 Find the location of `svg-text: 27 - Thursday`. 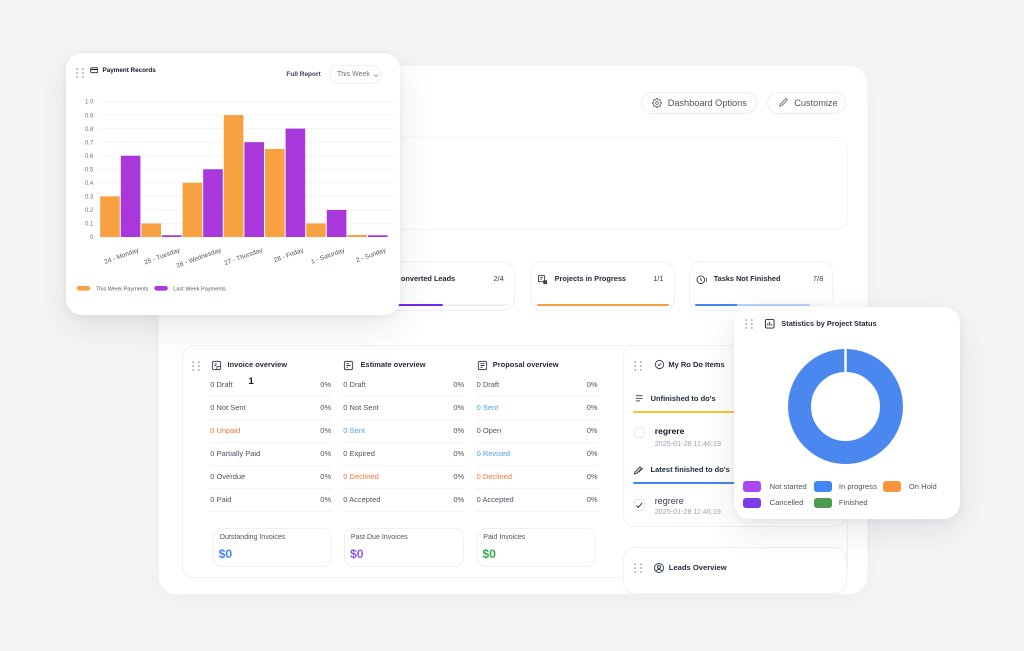

svg-text: 27 - Thursday is located at coordinates (243, 257).